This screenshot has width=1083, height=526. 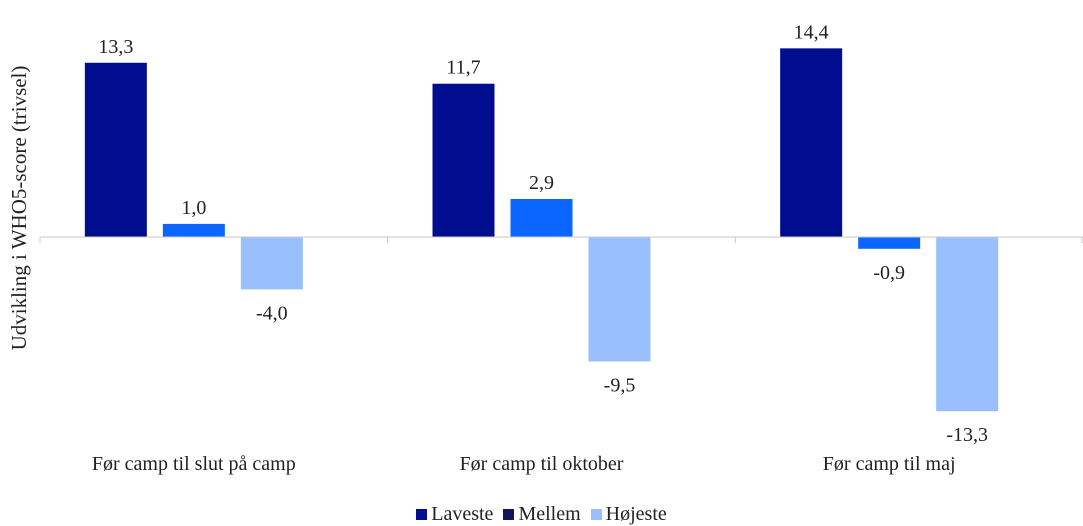 I want to click on legend-item-mellem: Mellem, so click(x=542, y=514).